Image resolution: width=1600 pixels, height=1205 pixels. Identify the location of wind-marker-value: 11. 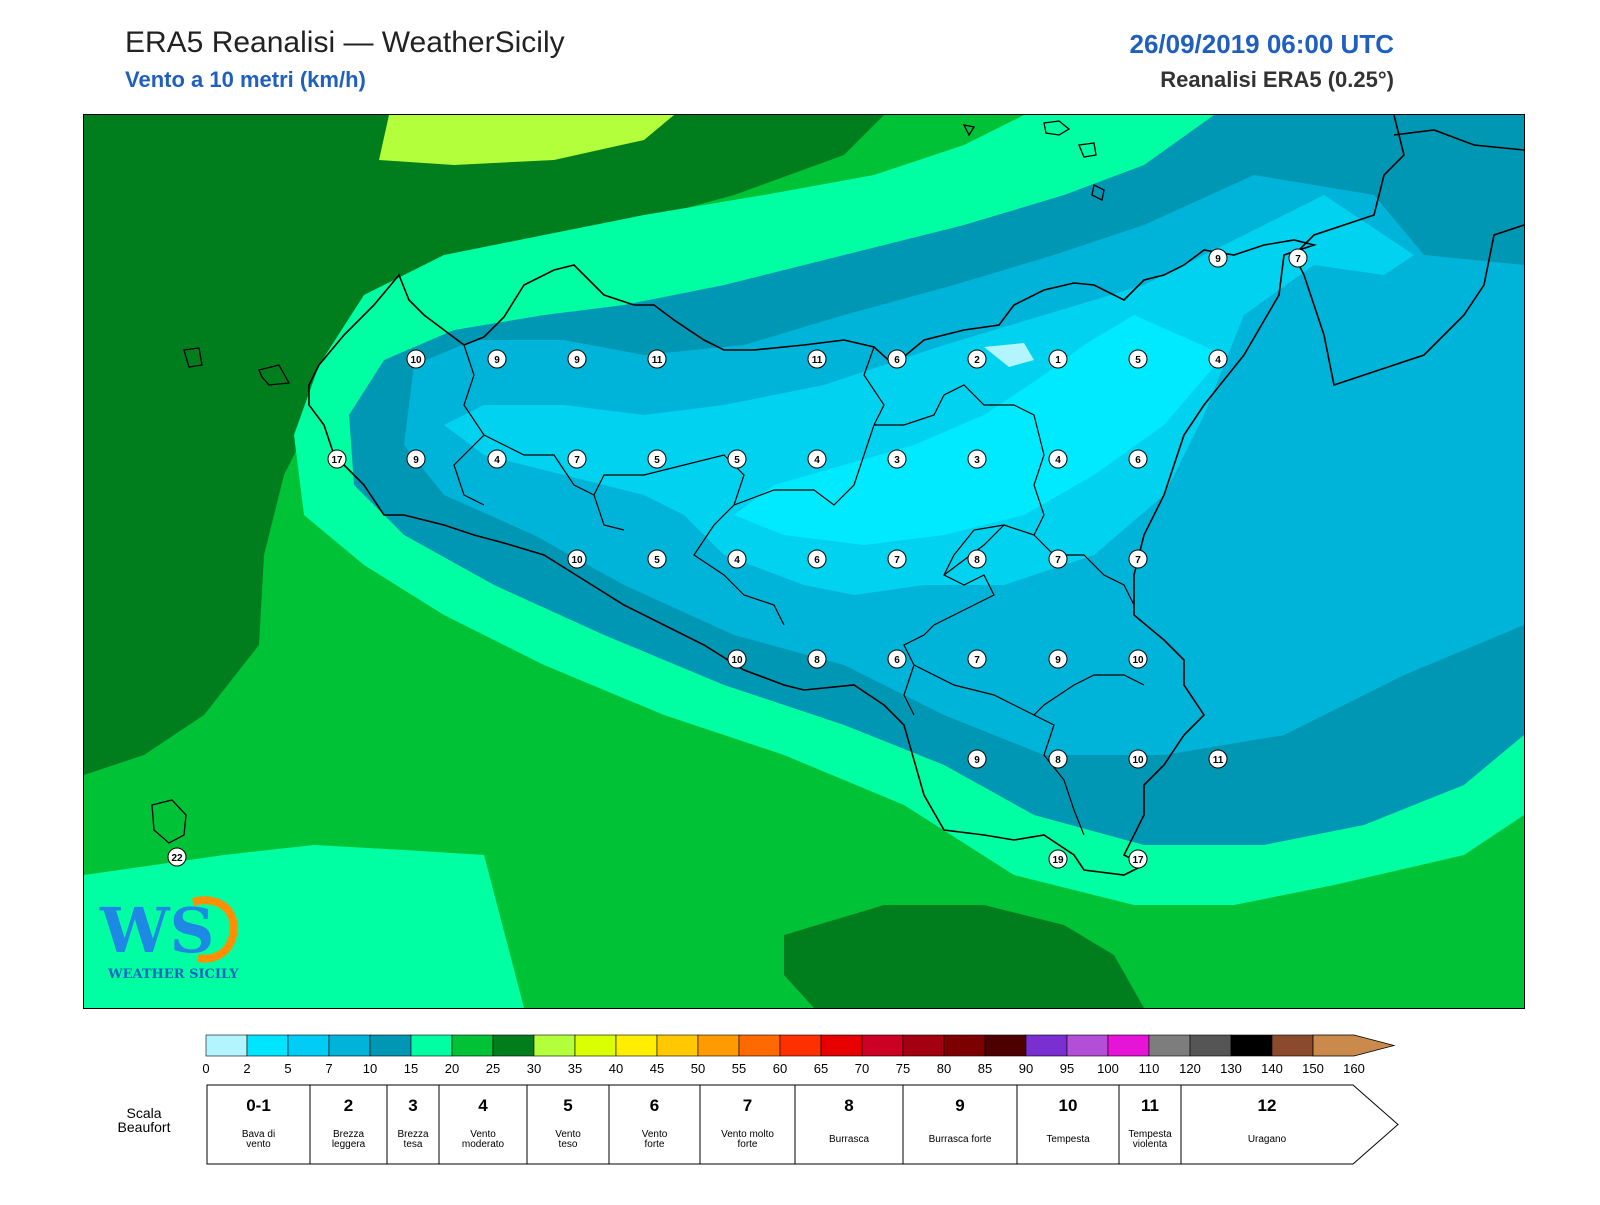
(817, 360).